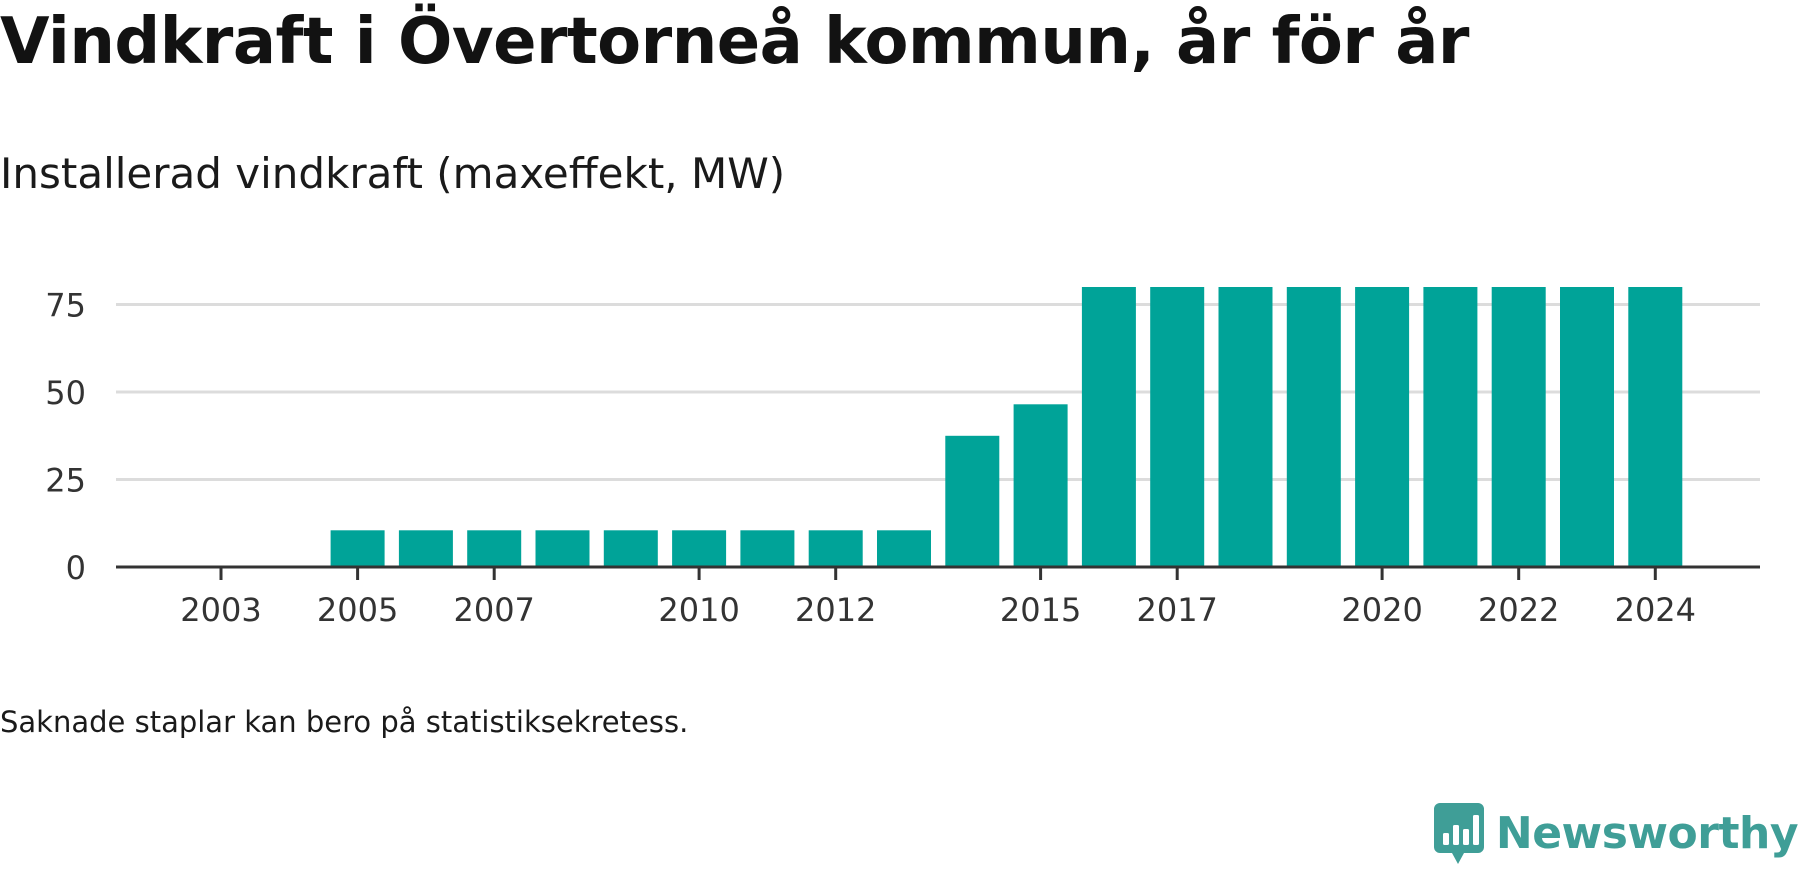  I want to click on bar-2023, so click(1587, 427).